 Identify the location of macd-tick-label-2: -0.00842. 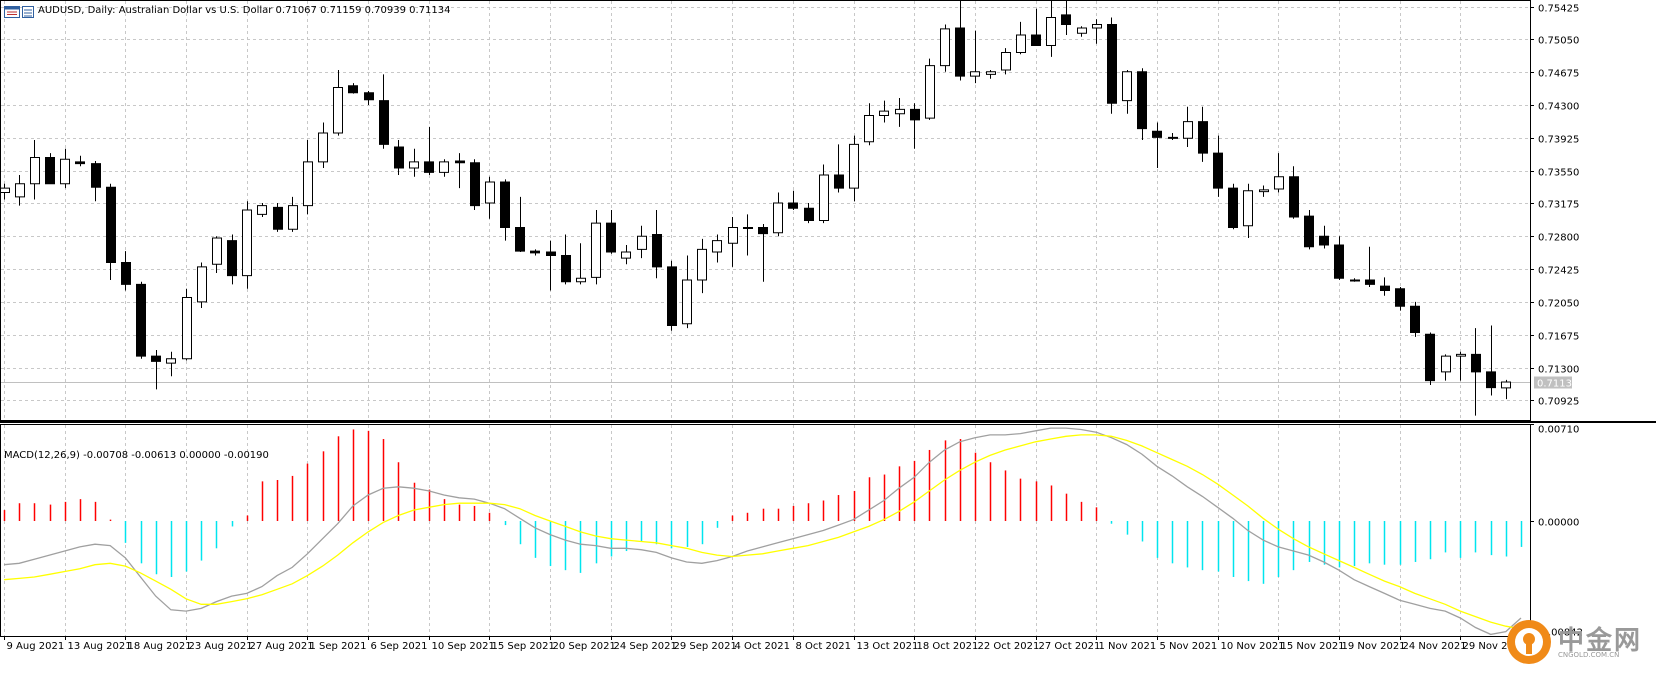
(1560, 633).